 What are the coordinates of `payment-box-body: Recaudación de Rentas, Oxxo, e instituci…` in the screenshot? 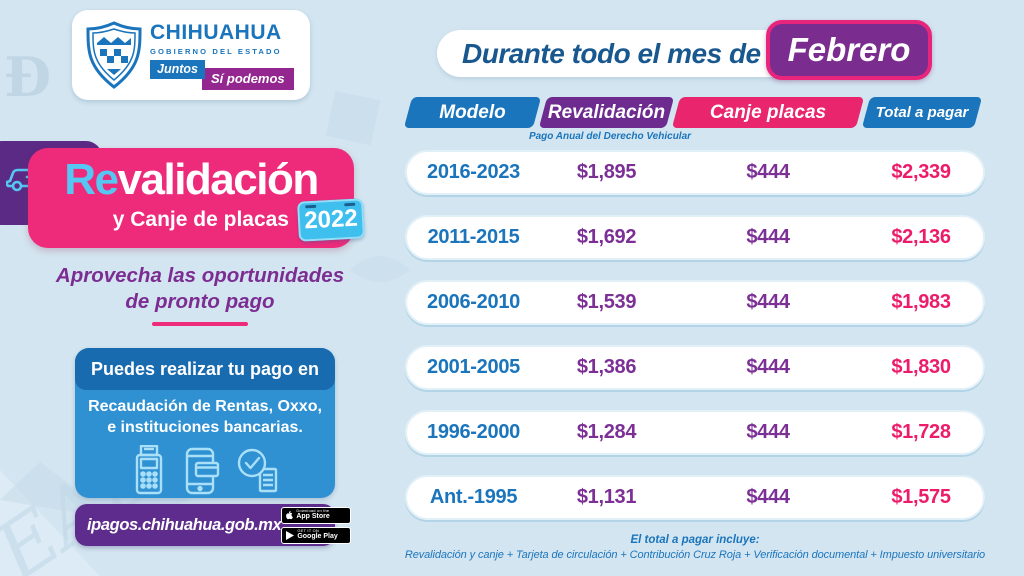 It's located at (205, 418).